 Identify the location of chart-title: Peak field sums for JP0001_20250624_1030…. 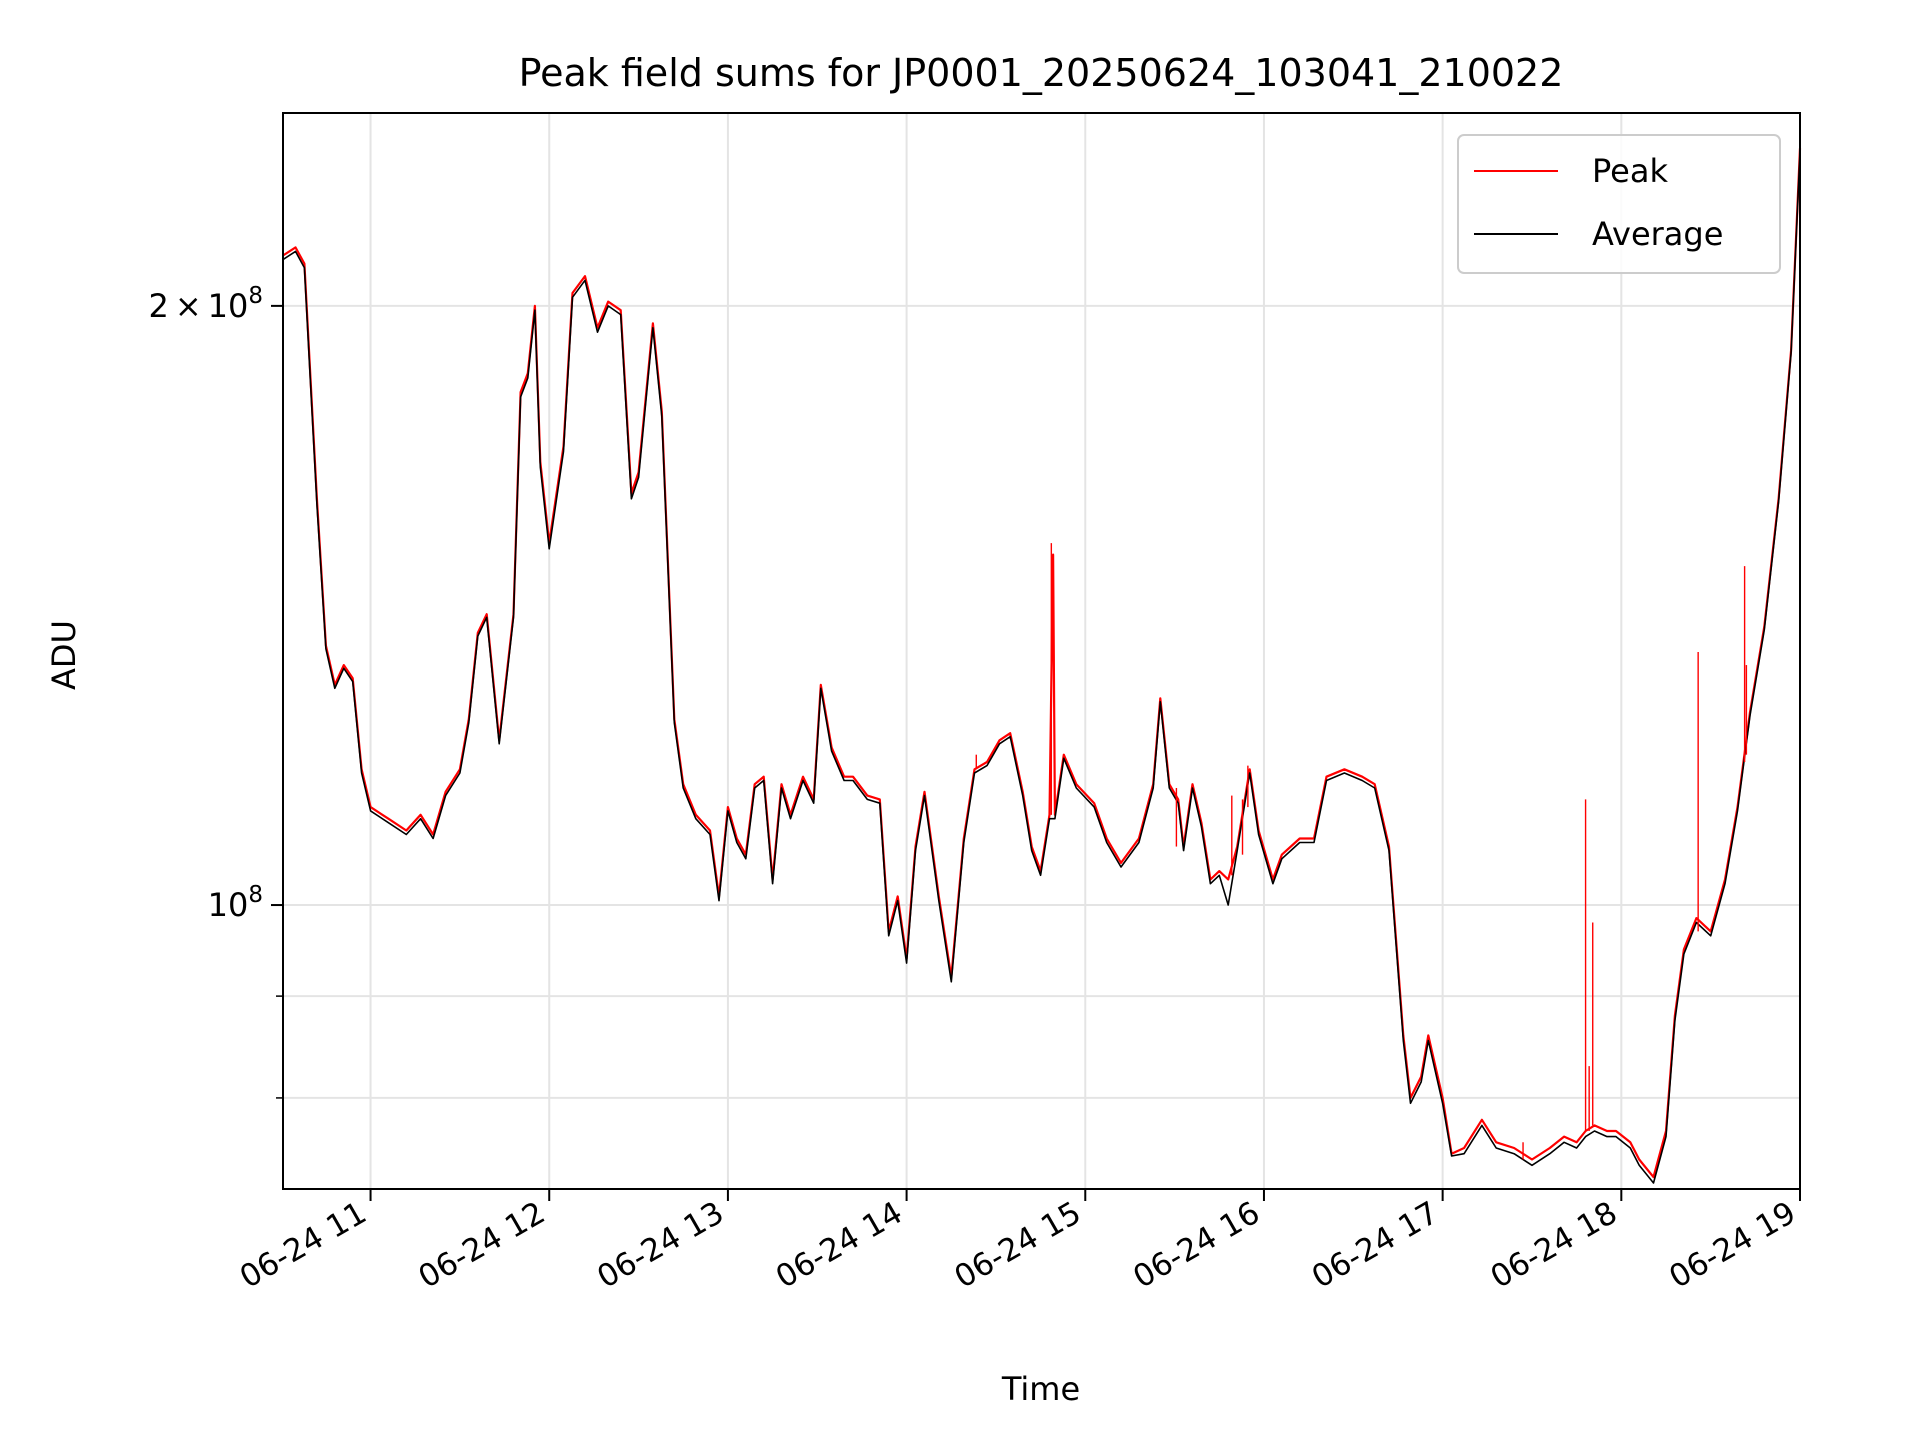
(1041, 73).